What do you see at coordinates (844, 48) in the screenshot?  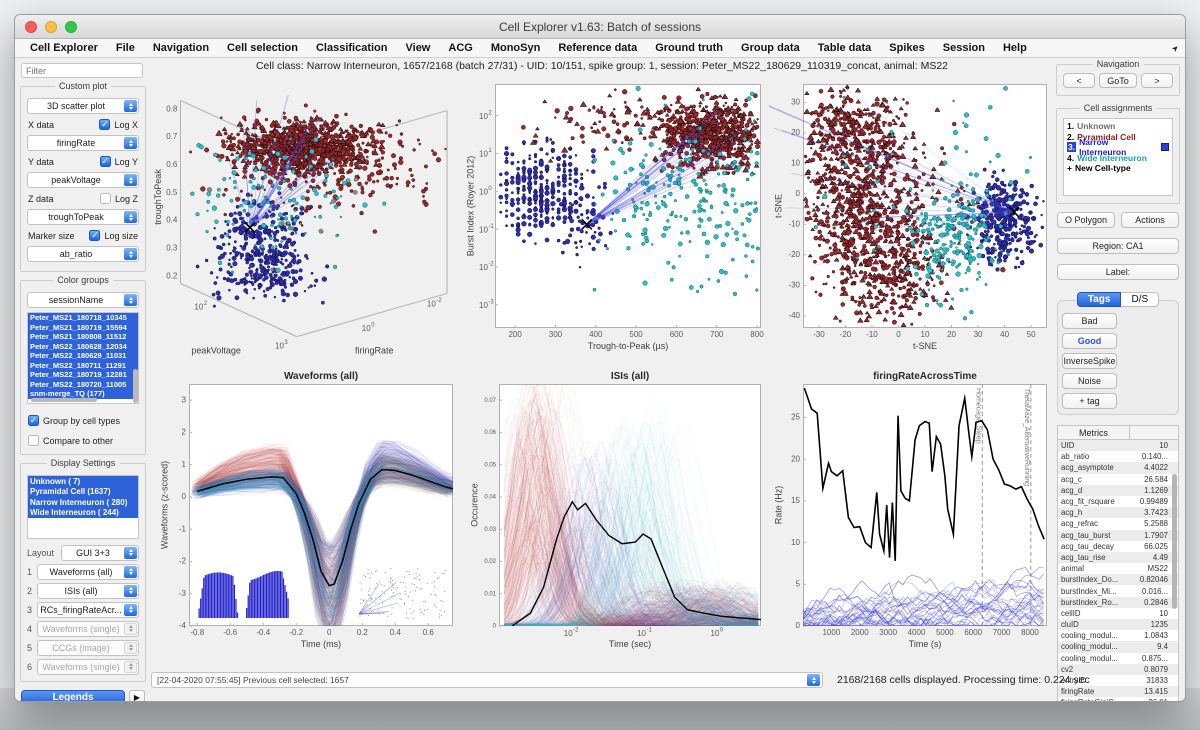 I see `menu-table-data: Table data` at bounding box center [844, 48].